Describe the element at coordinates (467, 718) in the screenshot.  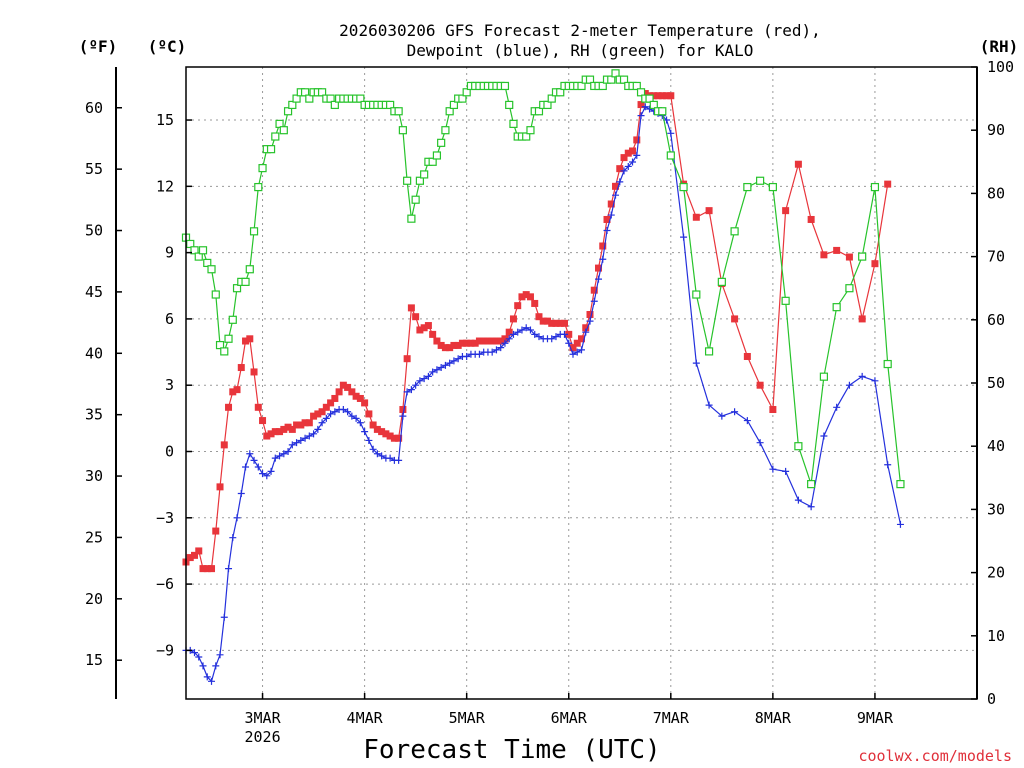
I see `time-tick-label: 5MAR` at that location.